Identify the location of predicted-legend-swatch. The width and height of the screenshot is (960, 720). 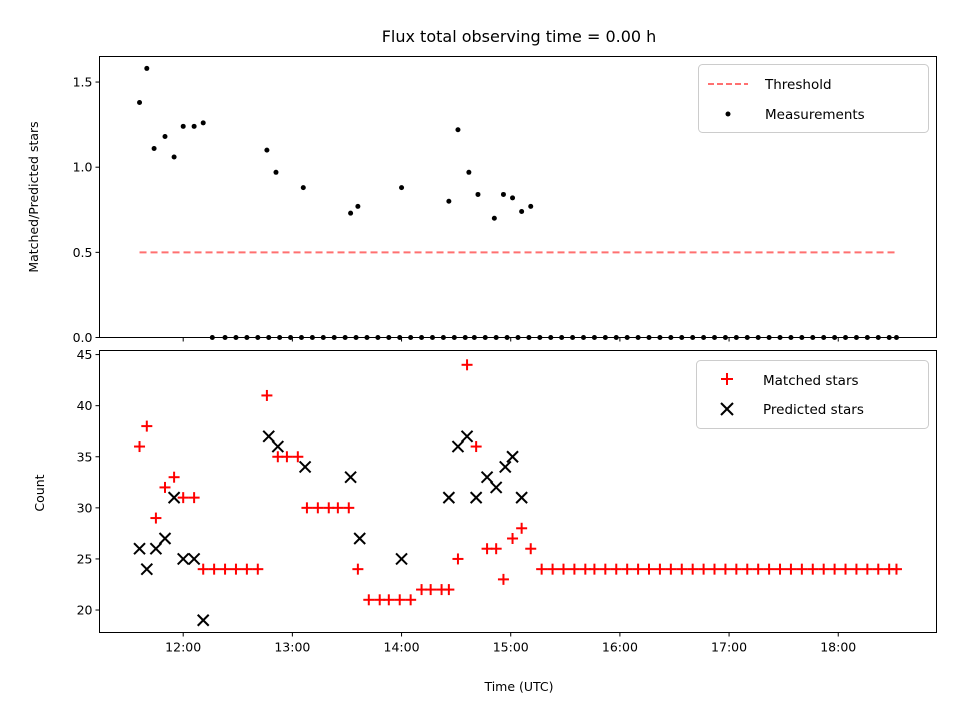
(727, 409).